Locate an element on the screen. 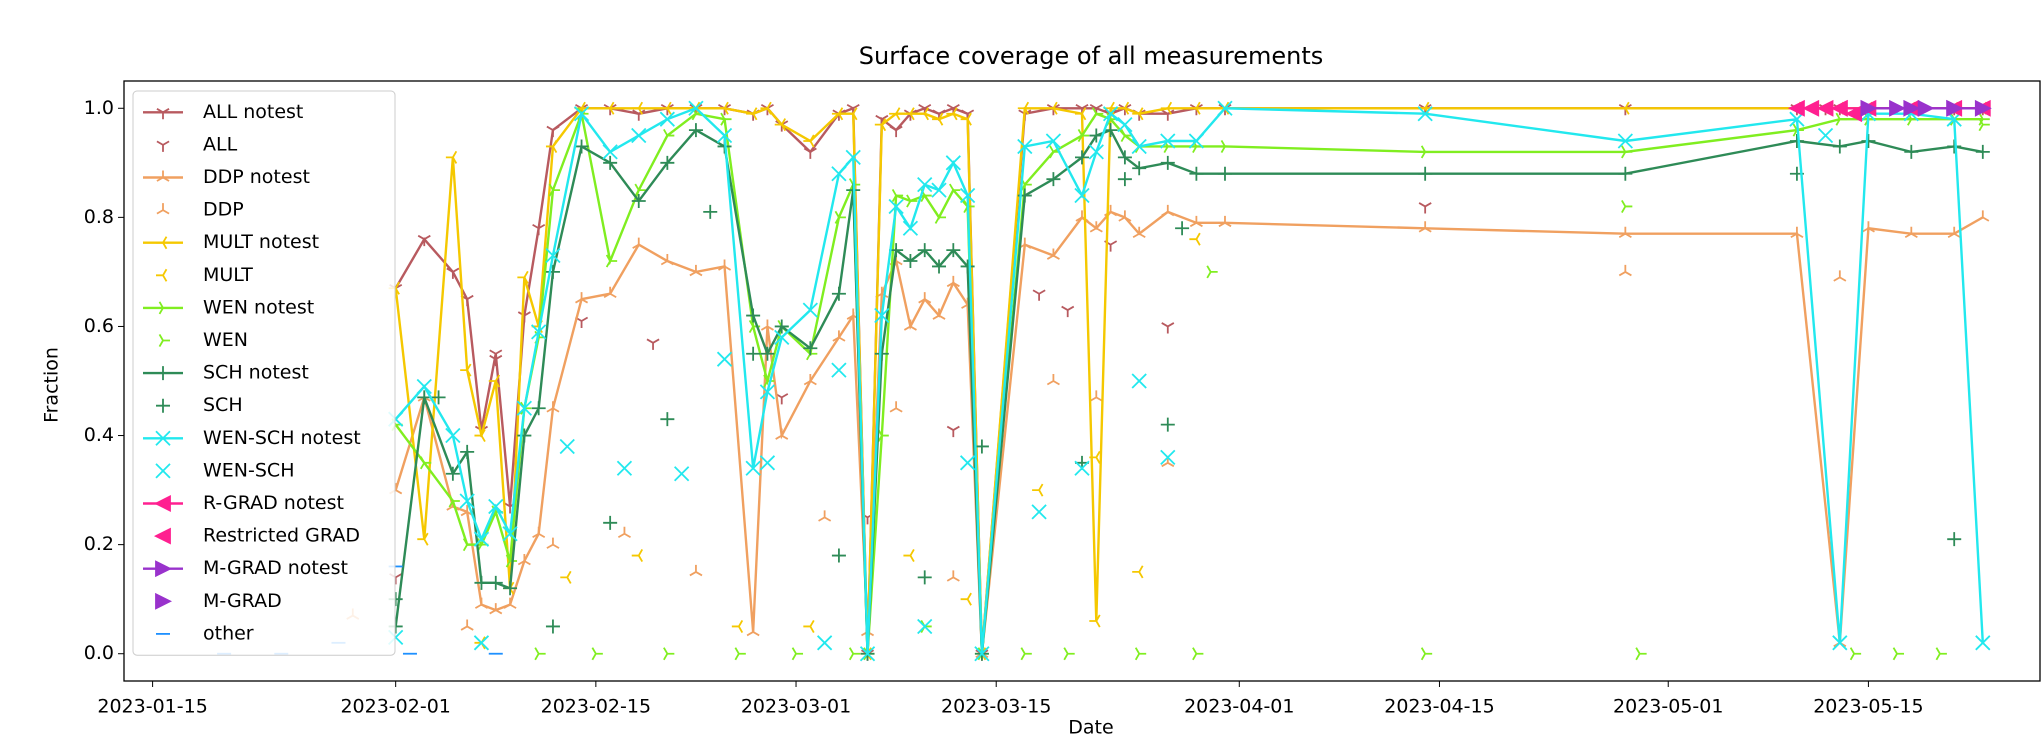 This screenshot has width=2042, height=737. x-tick-label: 2023-04-15 is located at coordinates (1439, 707).